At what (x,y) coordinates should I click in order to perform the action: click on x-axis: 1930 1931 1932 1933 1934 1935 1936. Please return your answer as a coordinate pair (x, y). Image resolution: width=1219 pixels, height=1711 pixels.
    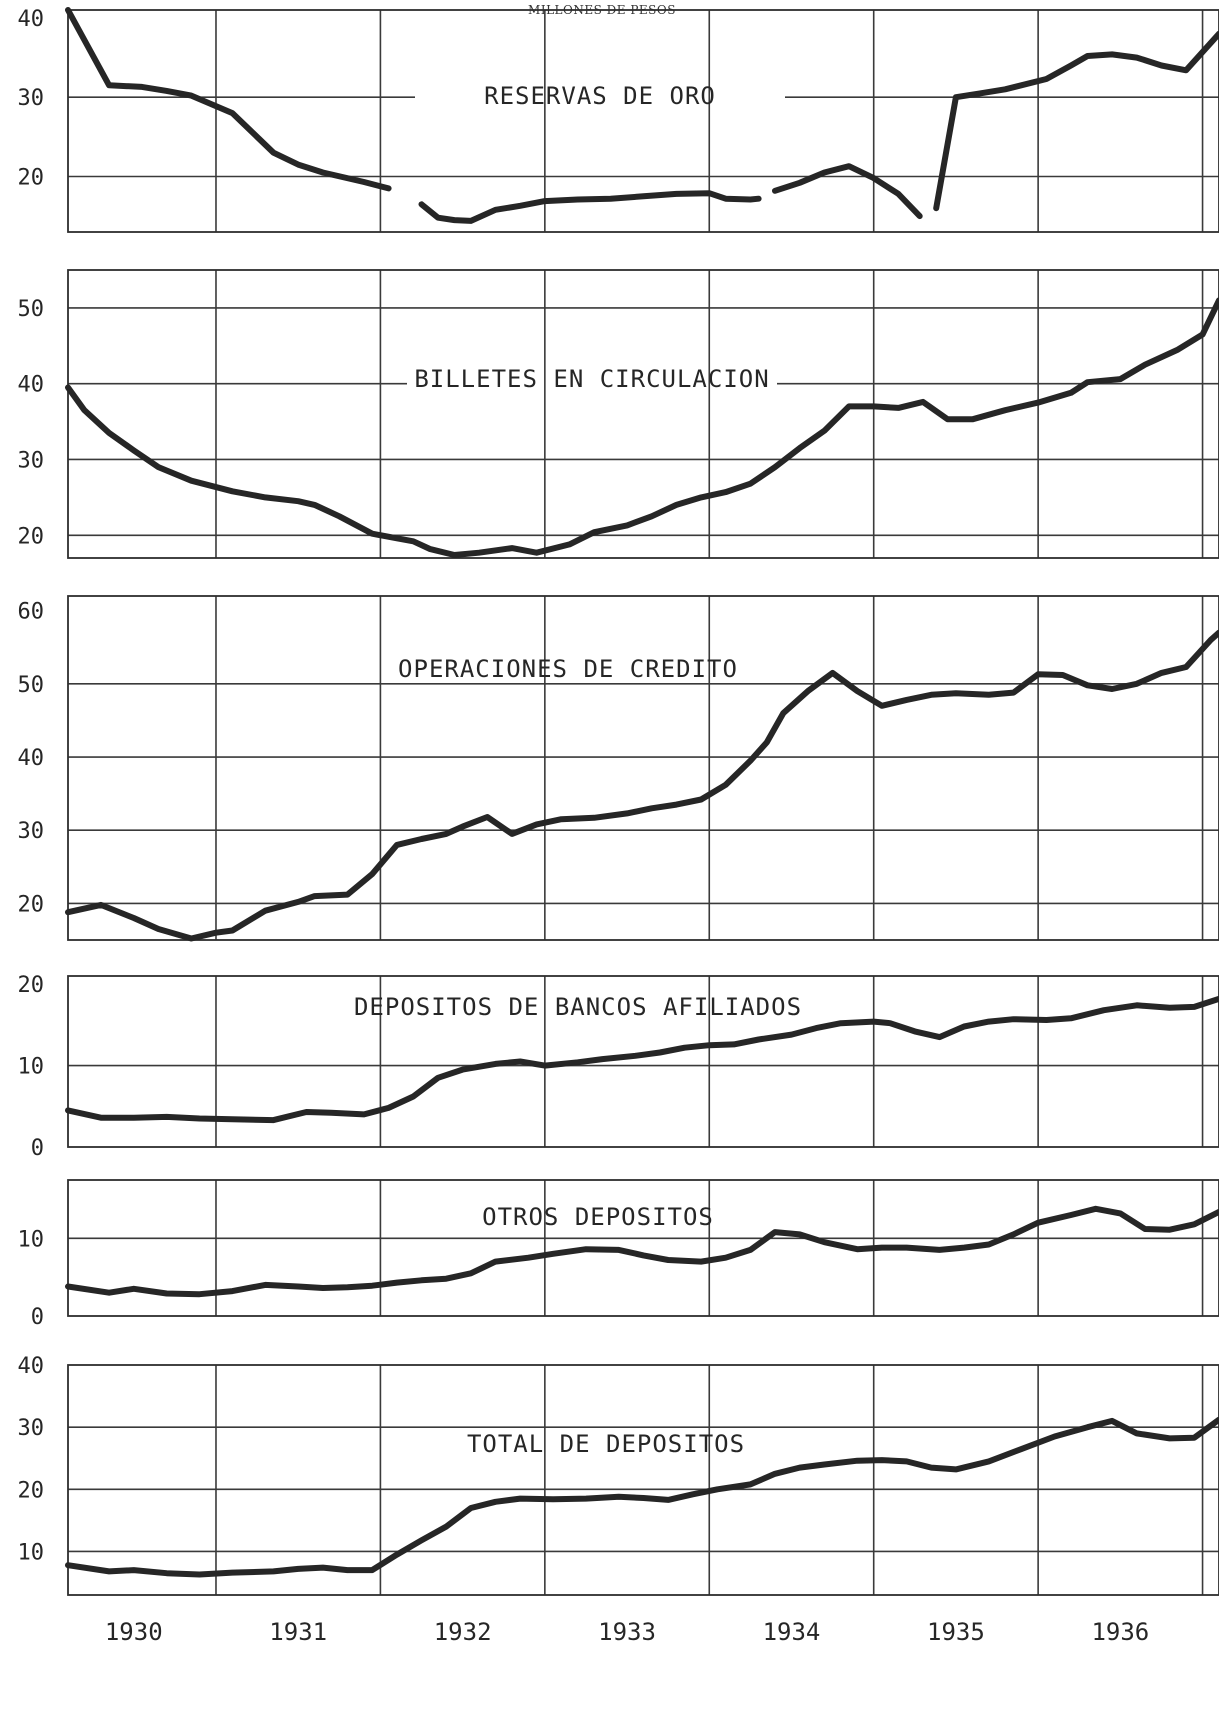
    Looking at the image, I should click on (627, 1632).